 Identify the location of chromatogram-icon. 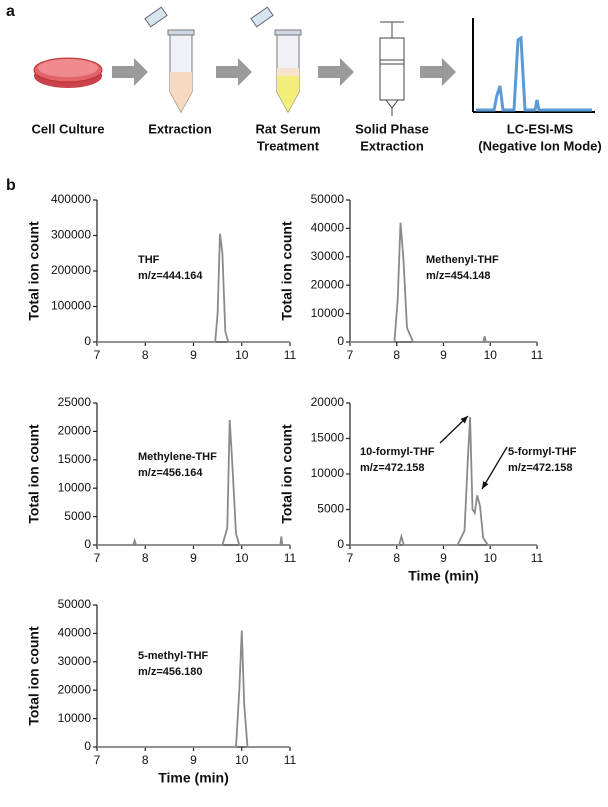
(533, 65).